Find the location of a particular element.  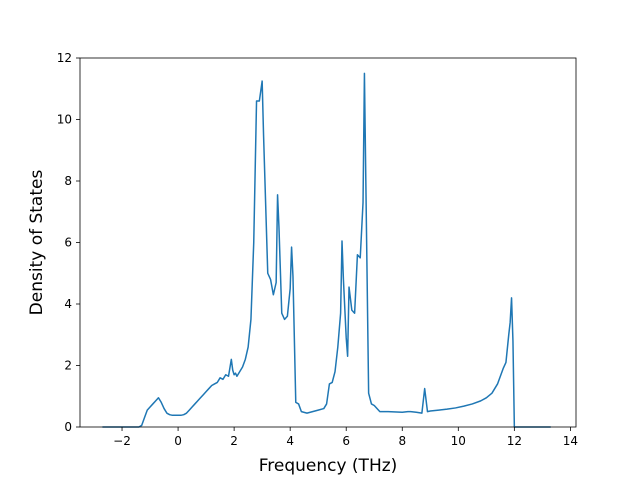

x-tick-label: 2 is located at coordinates (234, 441).